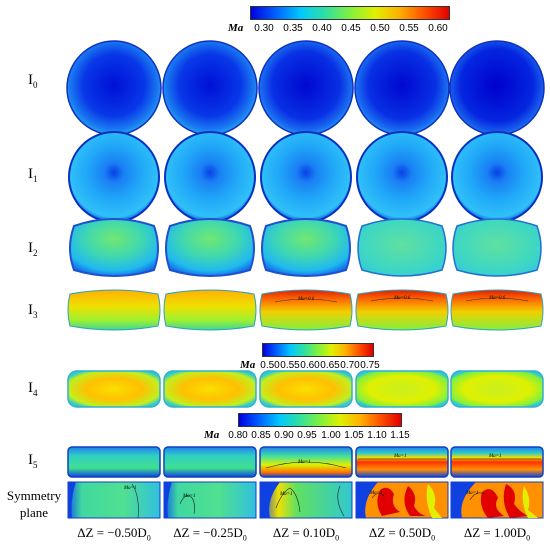  I want to click on row-i1-plots, so click(305, 177).